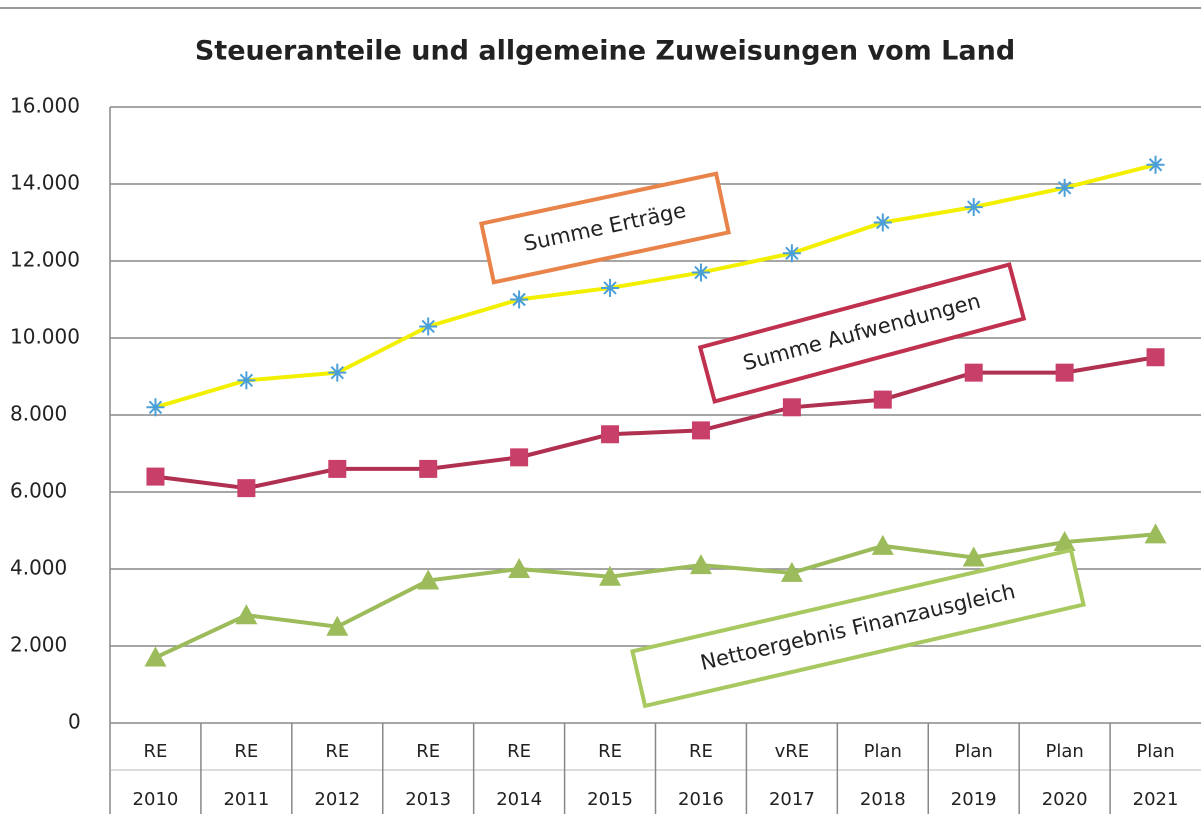  I want to click on x-tick-label: vRE, so click(792, 751).